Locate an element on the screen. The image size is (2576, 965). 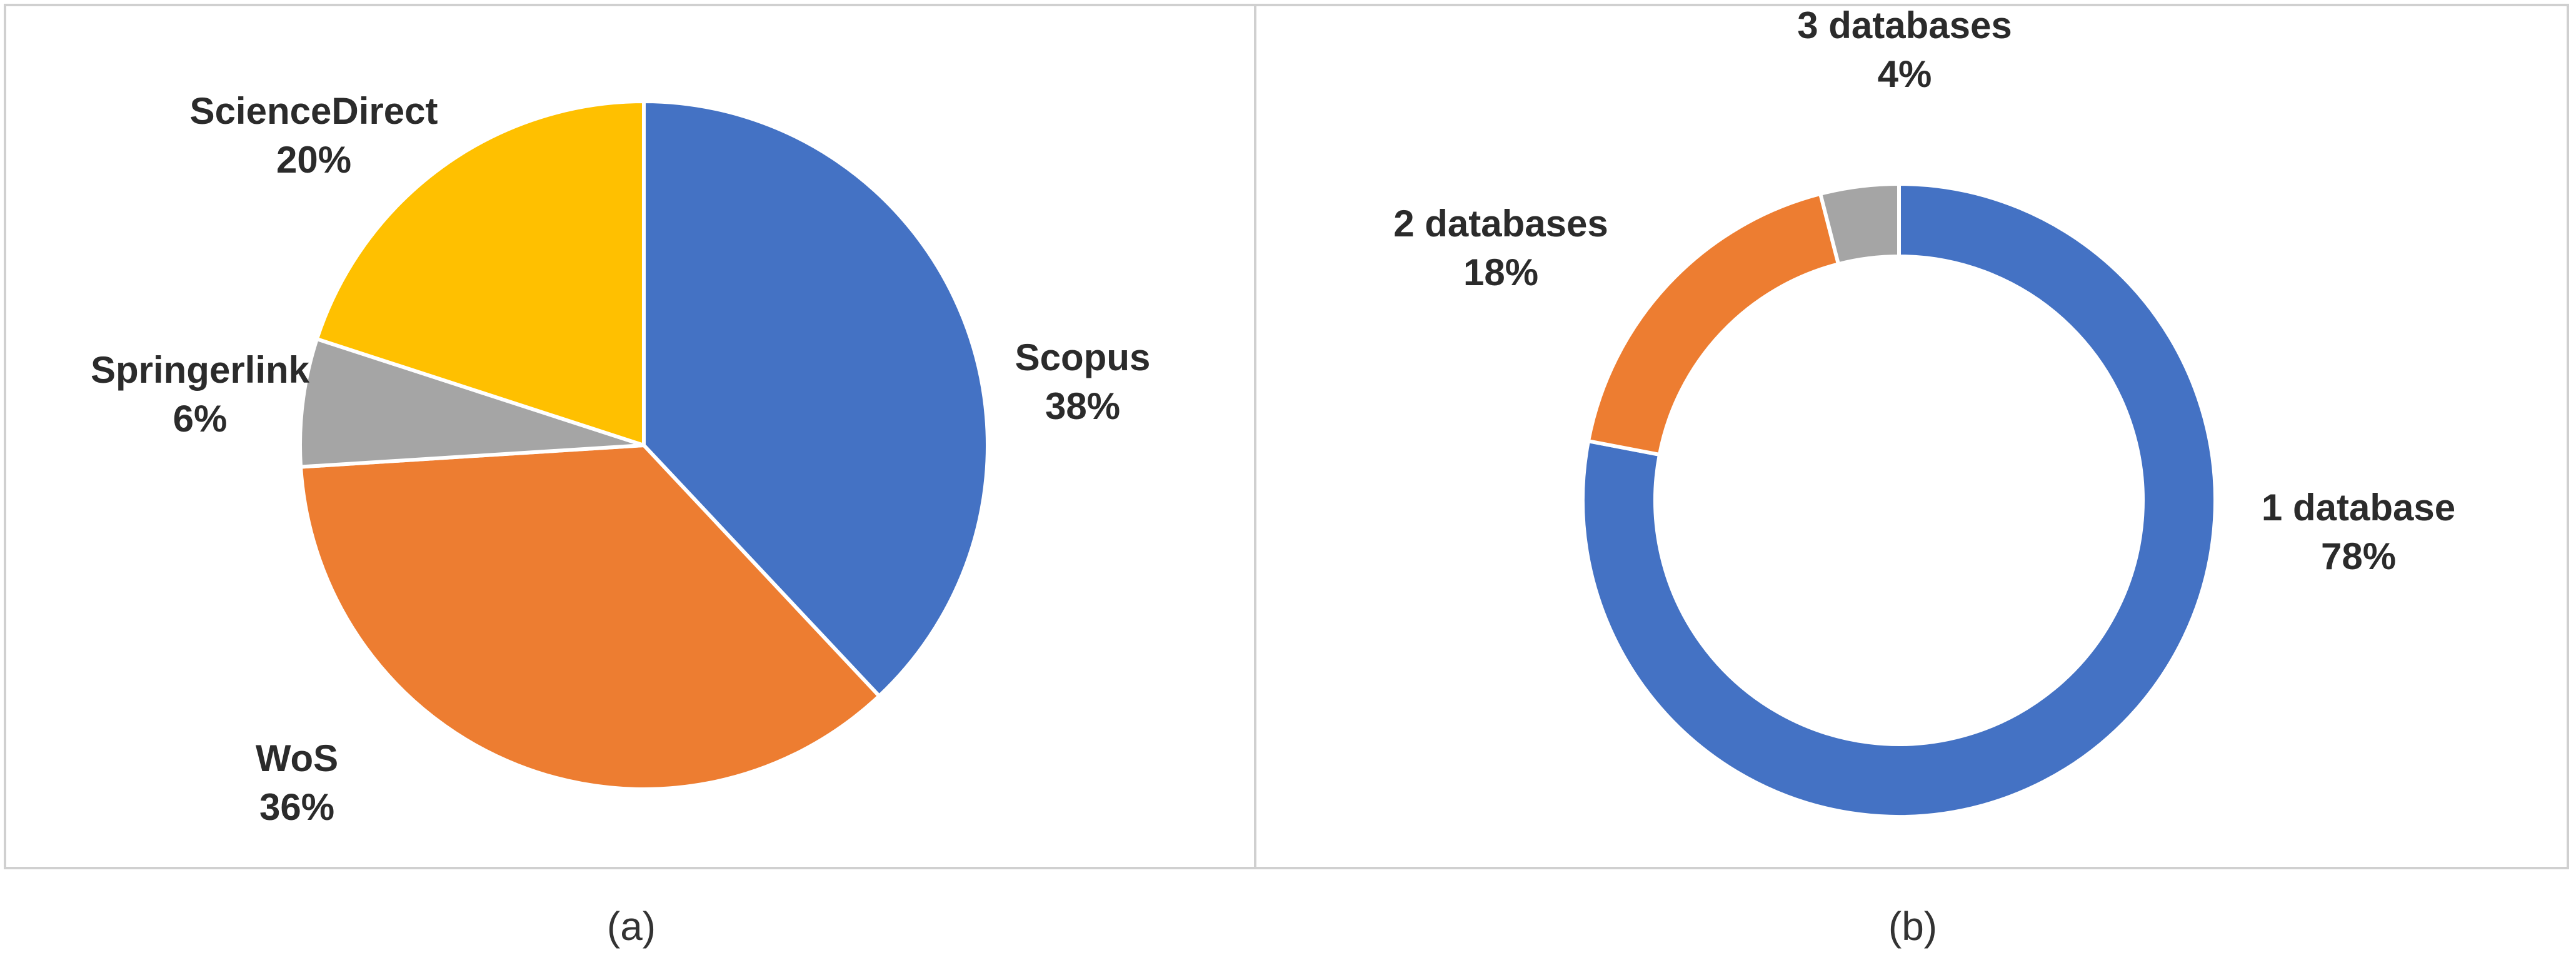
panel-b-caption: (b) is located at coordinates (1912, 926).